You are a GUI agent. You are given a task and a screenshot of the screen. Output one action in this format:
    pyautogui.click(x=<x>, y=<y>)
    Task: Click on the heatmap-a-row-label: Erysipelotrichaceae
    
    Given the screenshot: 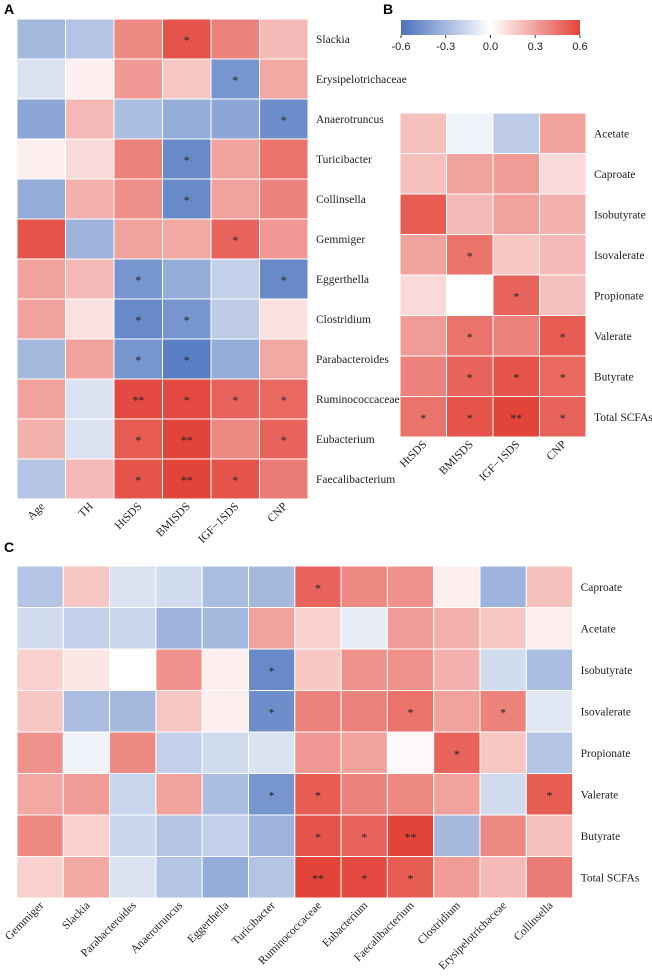 What is the action you would take?
    pyautogui.click(x=361, y=80)
    